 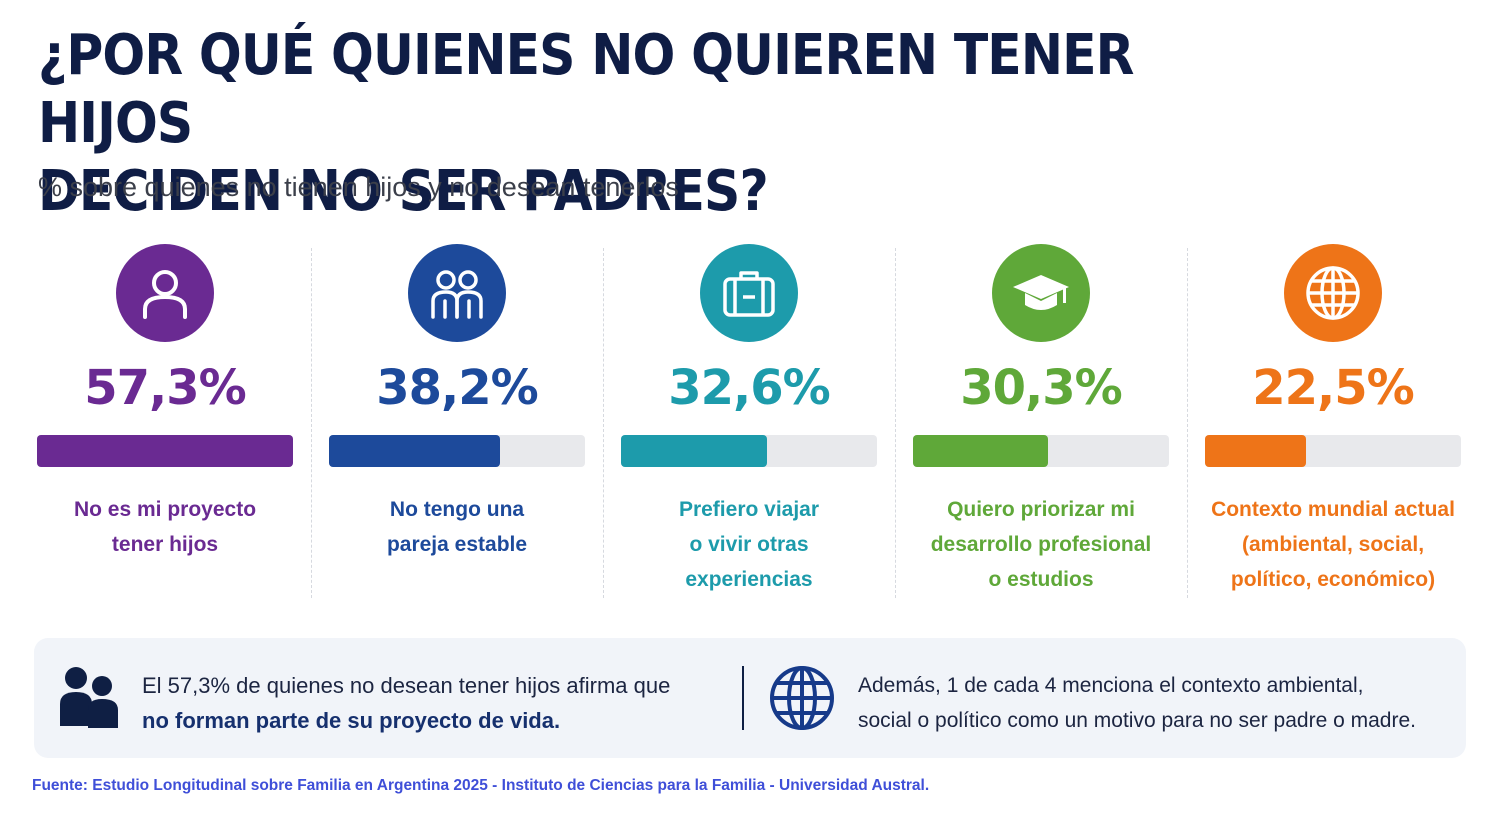 I want to click on category-label: Prefiero viajar o vivir otras experiencias, so click(x=749, y=544).